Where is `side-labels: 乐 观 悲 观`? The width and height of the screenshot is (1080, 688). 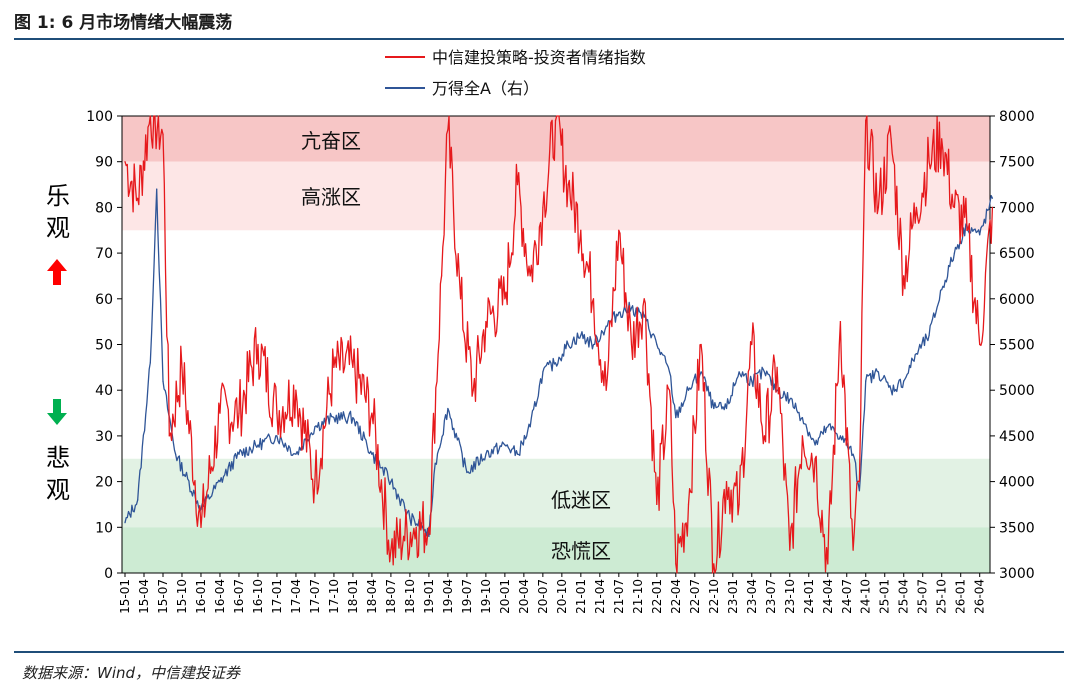 side-labels: 乐 观 悲 观 is located at coordinates (58, 343).